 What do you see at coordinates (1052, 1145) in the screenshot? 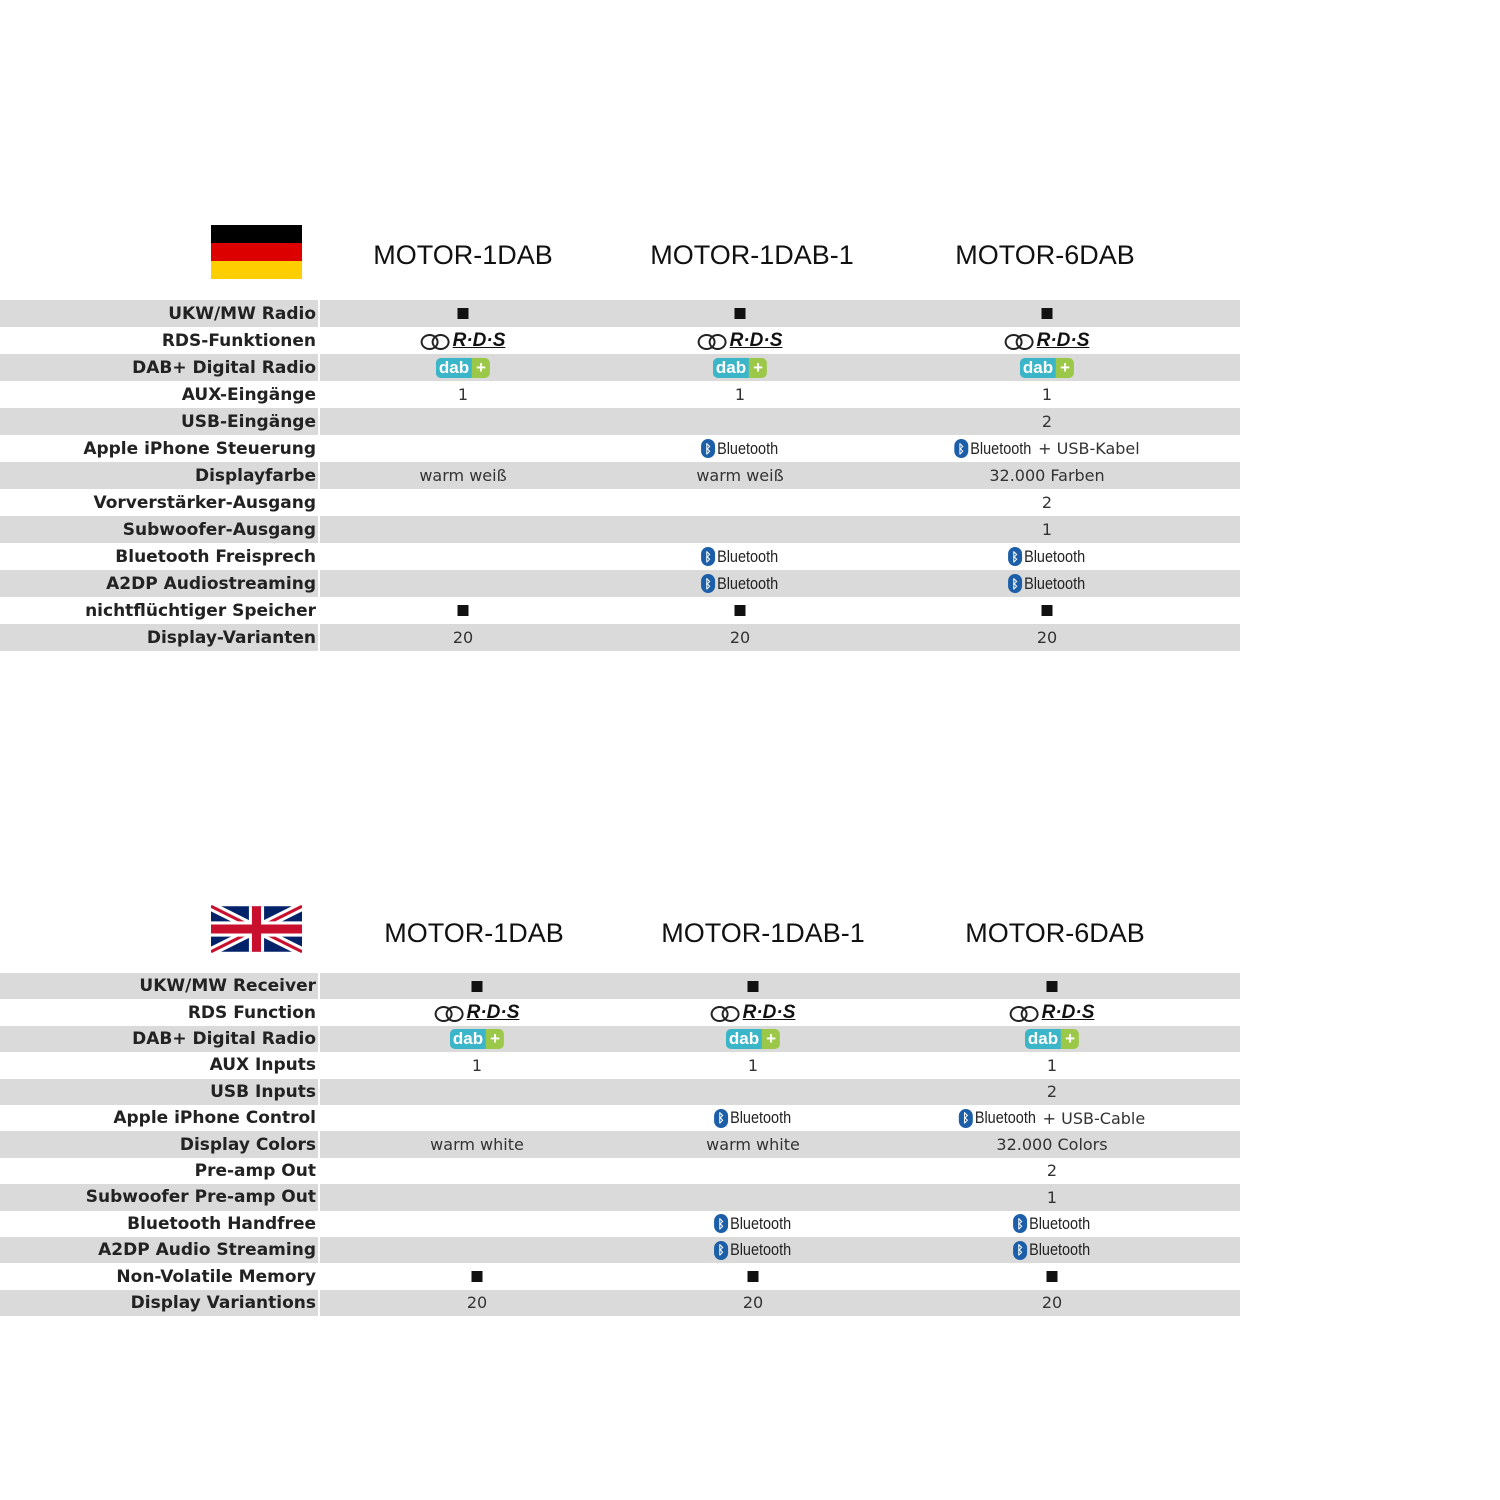
I see `cell-value: 32.000 Colors` at bounding box center [1052, 1145].